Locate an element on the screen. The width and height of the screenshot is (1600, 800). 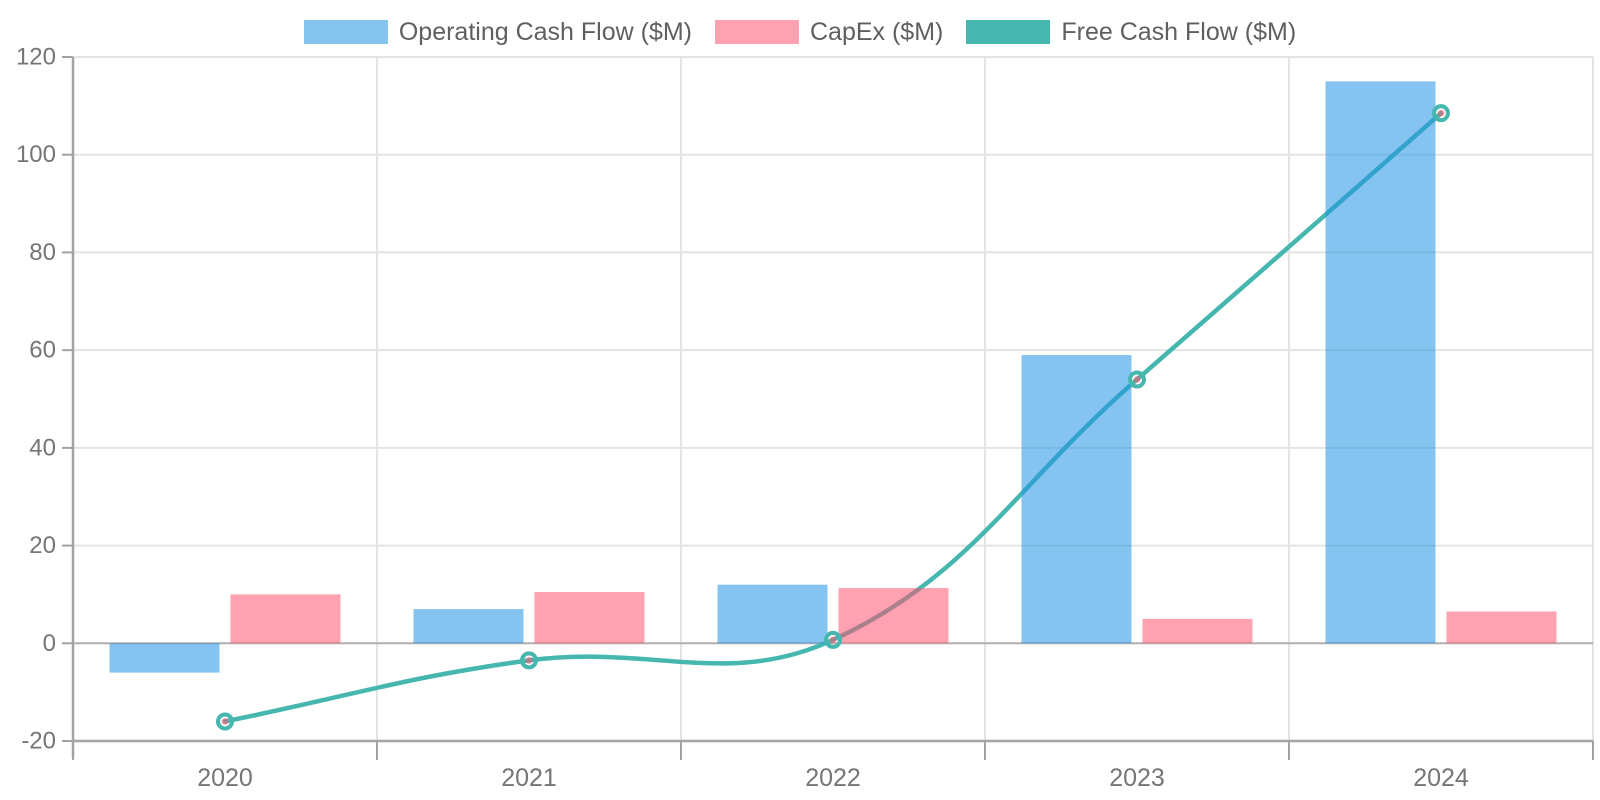
y-tick-label--20: -20 is located at coordinates (38, 741).